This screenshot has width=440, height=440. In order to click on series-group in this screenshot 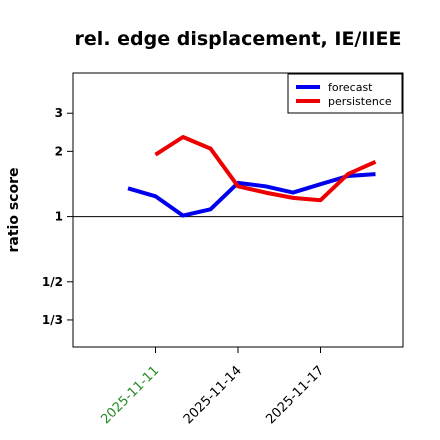, I will do `click(252, 176)`.